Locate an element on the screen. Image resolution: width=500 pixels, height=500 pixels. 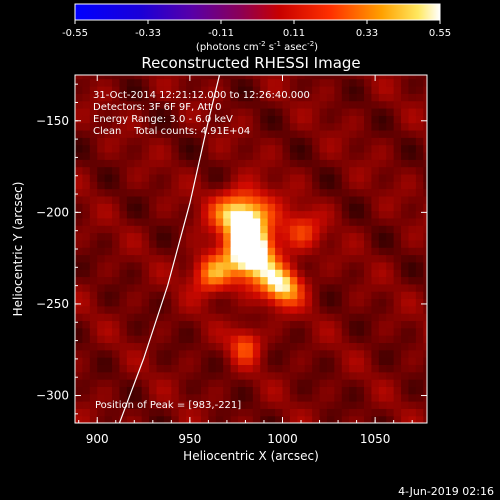
chart-title: Reconstructed RHESSI Image is located at coordinates (250, 63).